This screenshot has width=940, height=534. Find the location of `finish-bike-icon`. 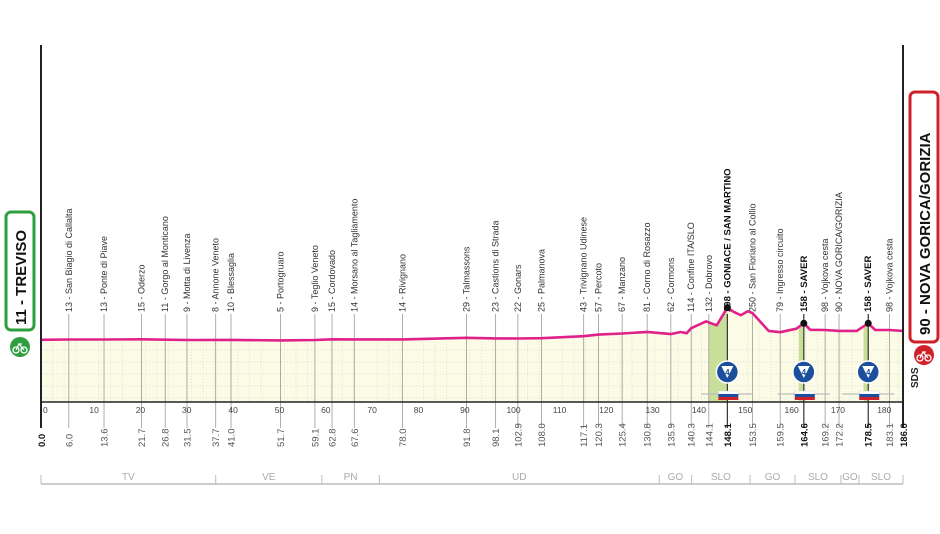

finish-bike-icon is located at coordinates (924, 355).